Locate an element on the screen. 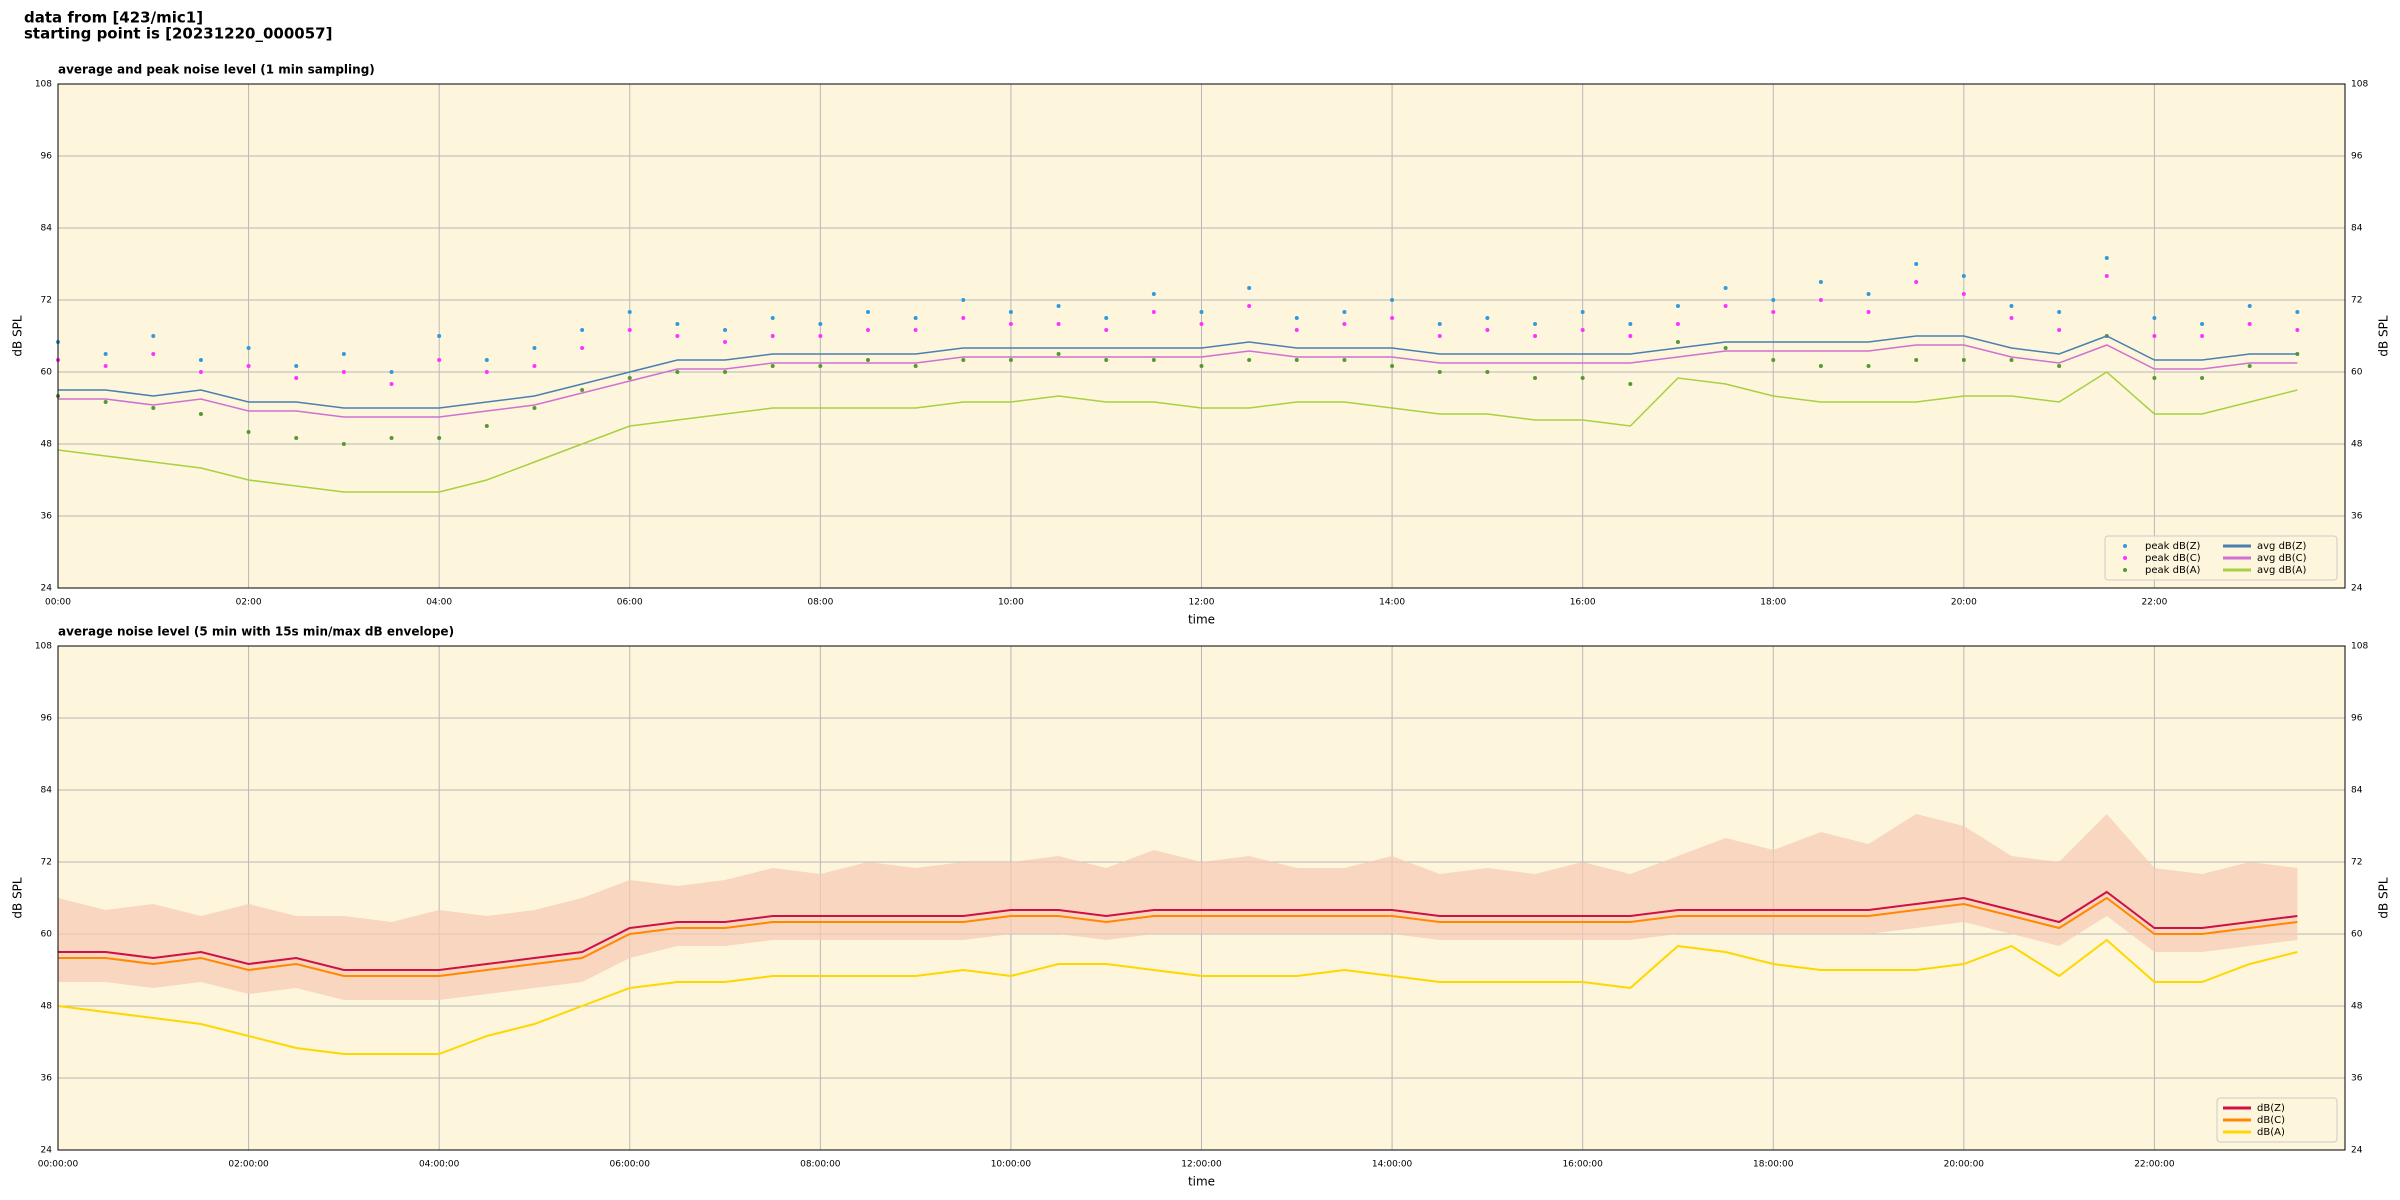 The width and height of the screenshot is (2400, 1200). legend-label: avg dB(Z) is located at coordinates (2282, 546).